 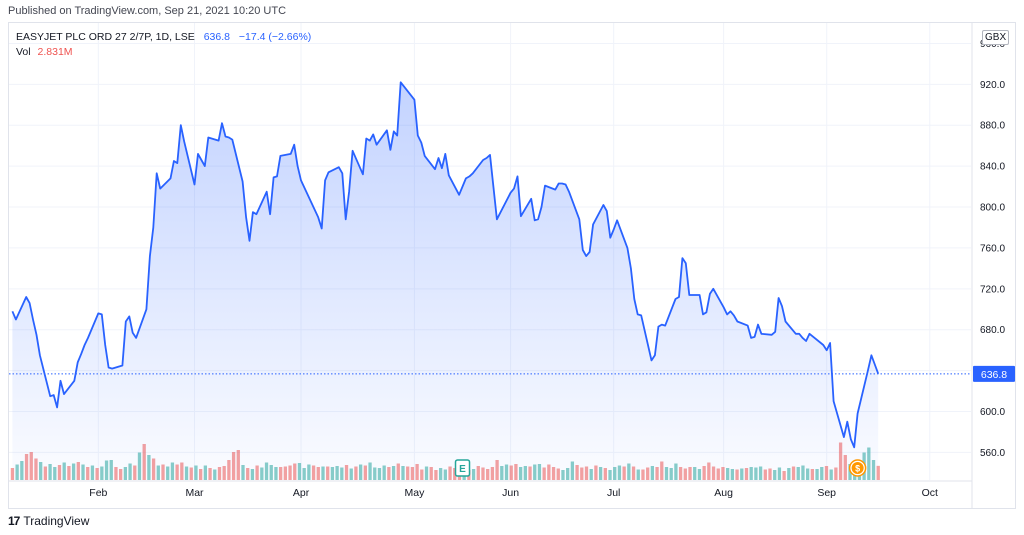 I want to click on y-tick-label: 720.0, so click(x=992, y=289).